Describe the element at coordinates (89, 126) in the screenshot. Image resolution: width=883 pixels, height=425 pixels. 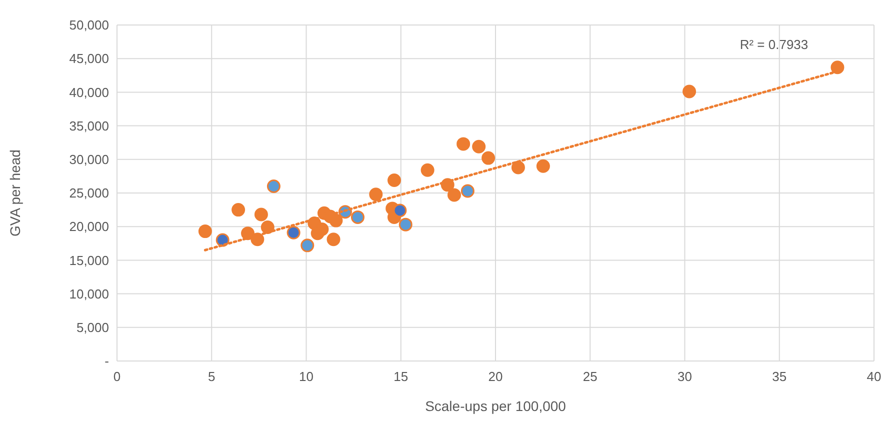
I see `y-tick-label: 35,000` at that location.